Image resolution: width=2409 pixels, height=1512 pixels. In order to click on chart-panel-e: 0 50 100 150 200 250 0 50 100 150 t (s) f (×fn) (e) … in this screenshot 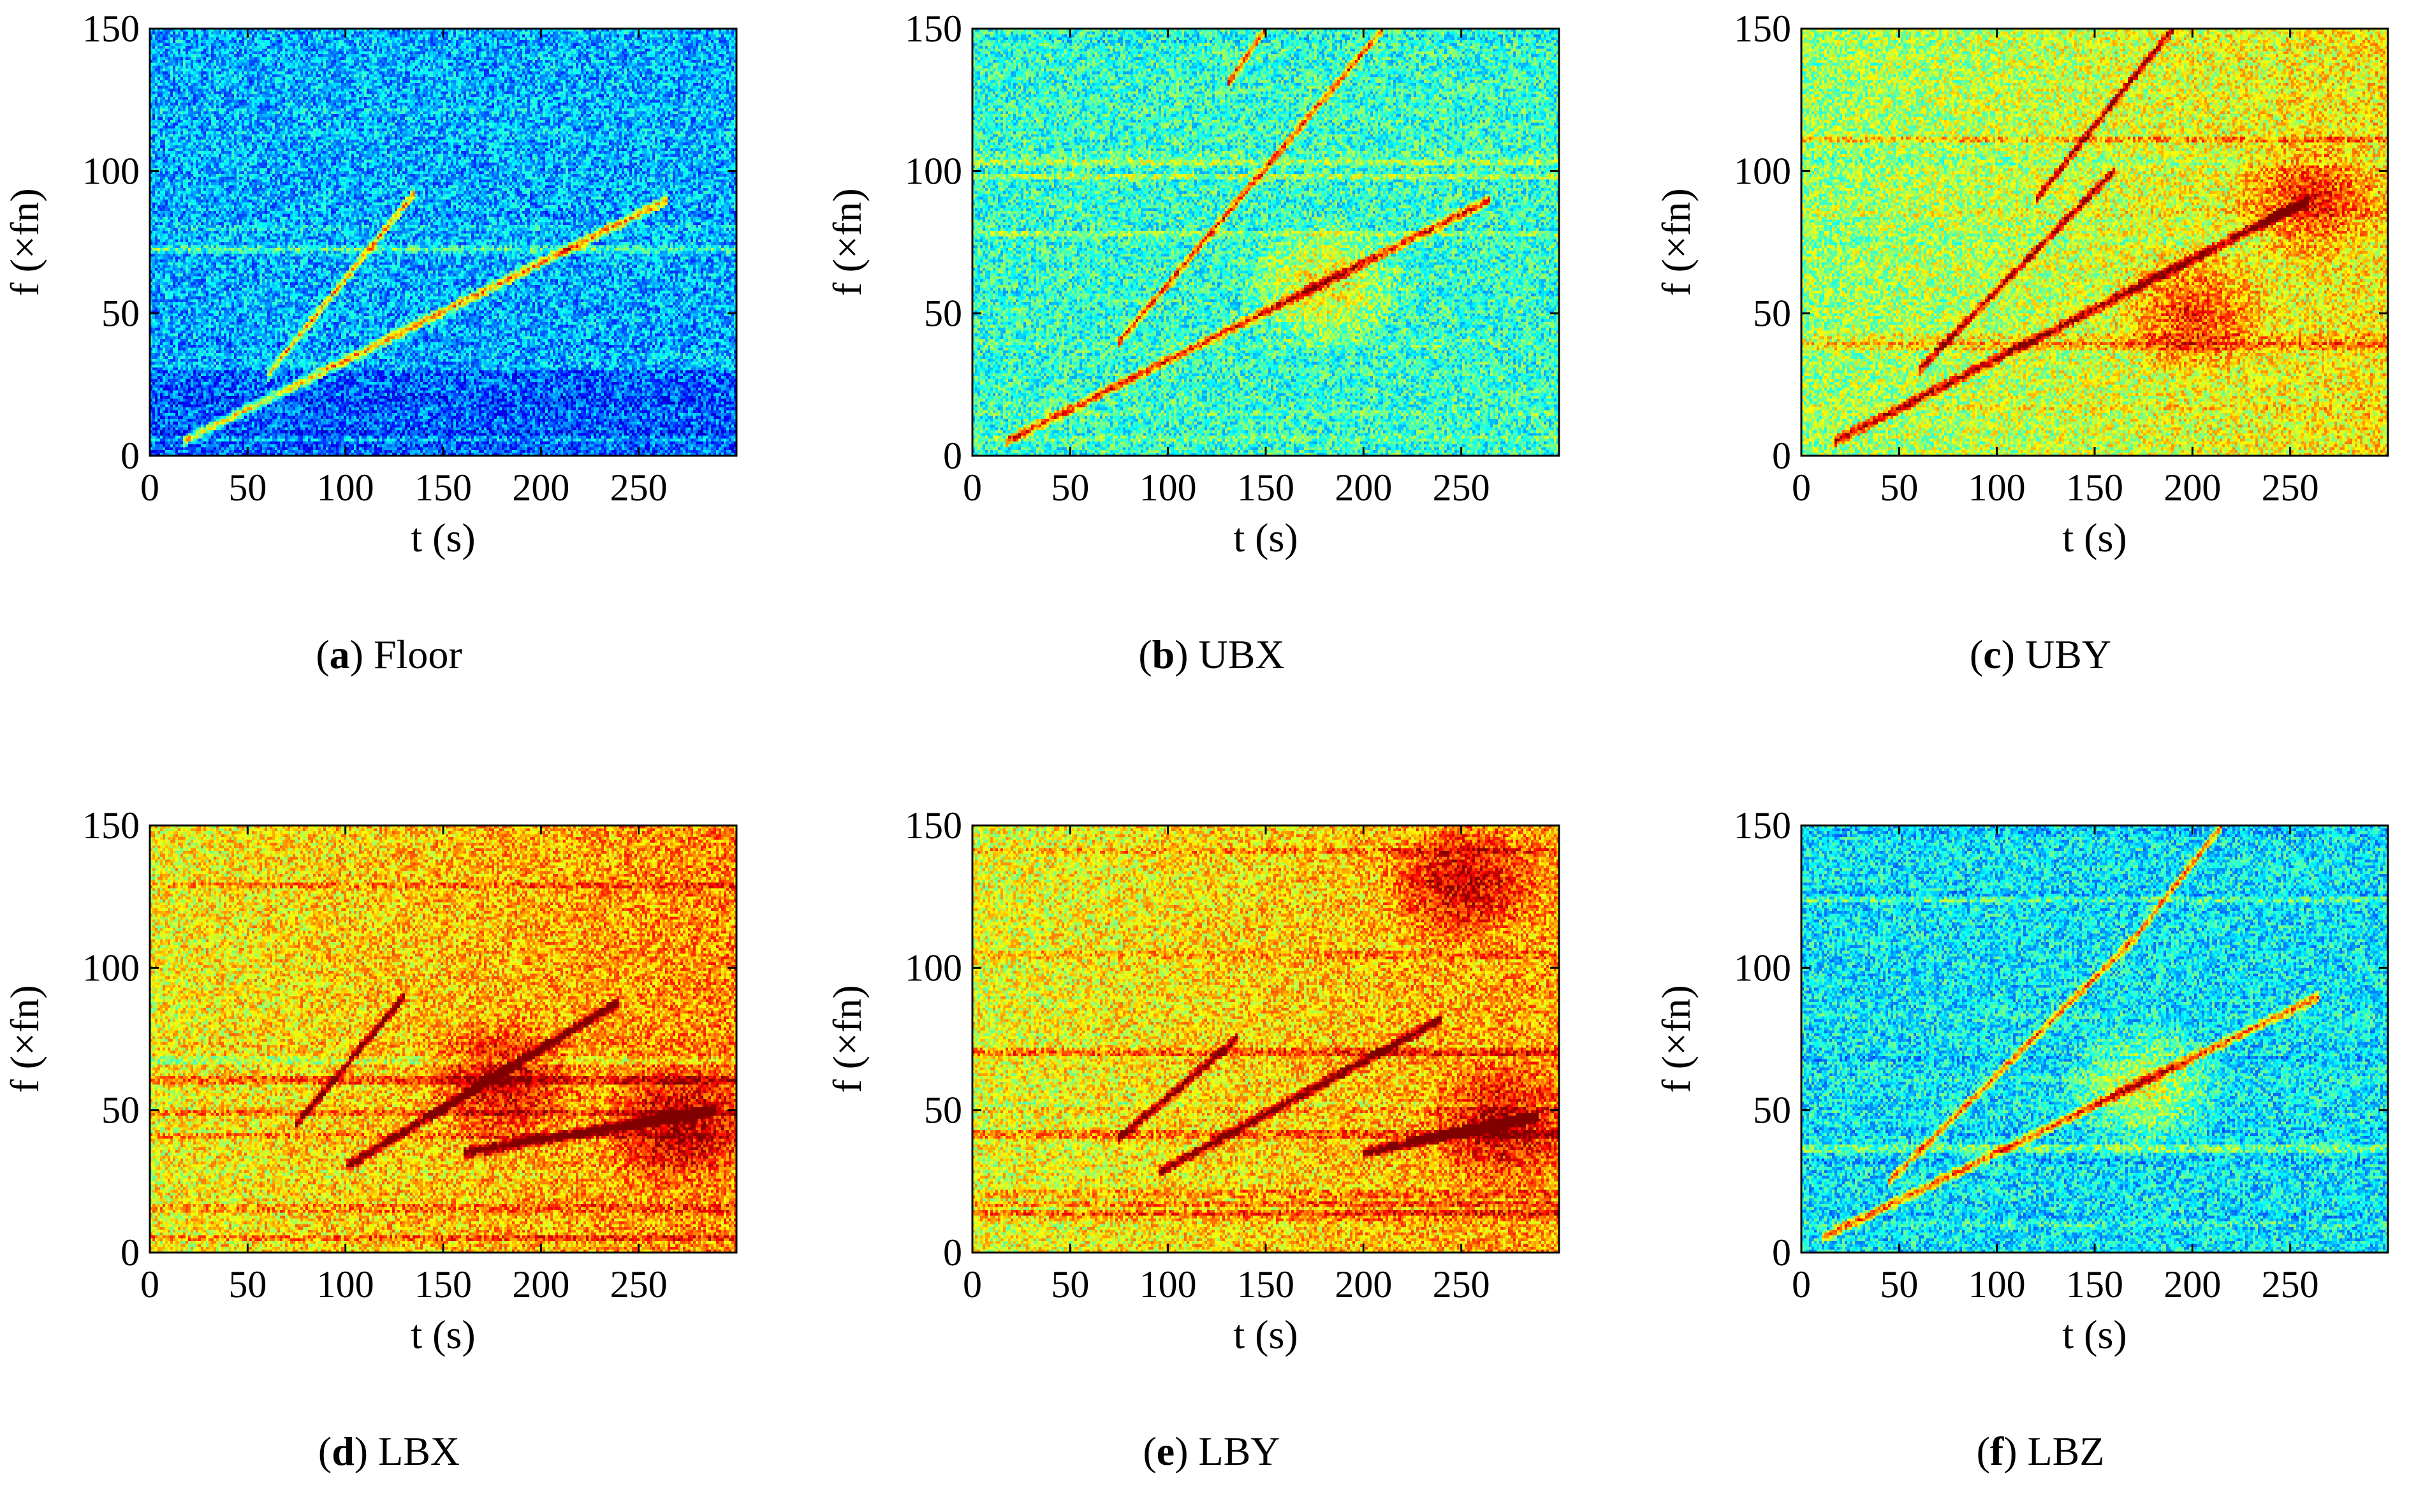, I will do `click(1211, 1148)`.